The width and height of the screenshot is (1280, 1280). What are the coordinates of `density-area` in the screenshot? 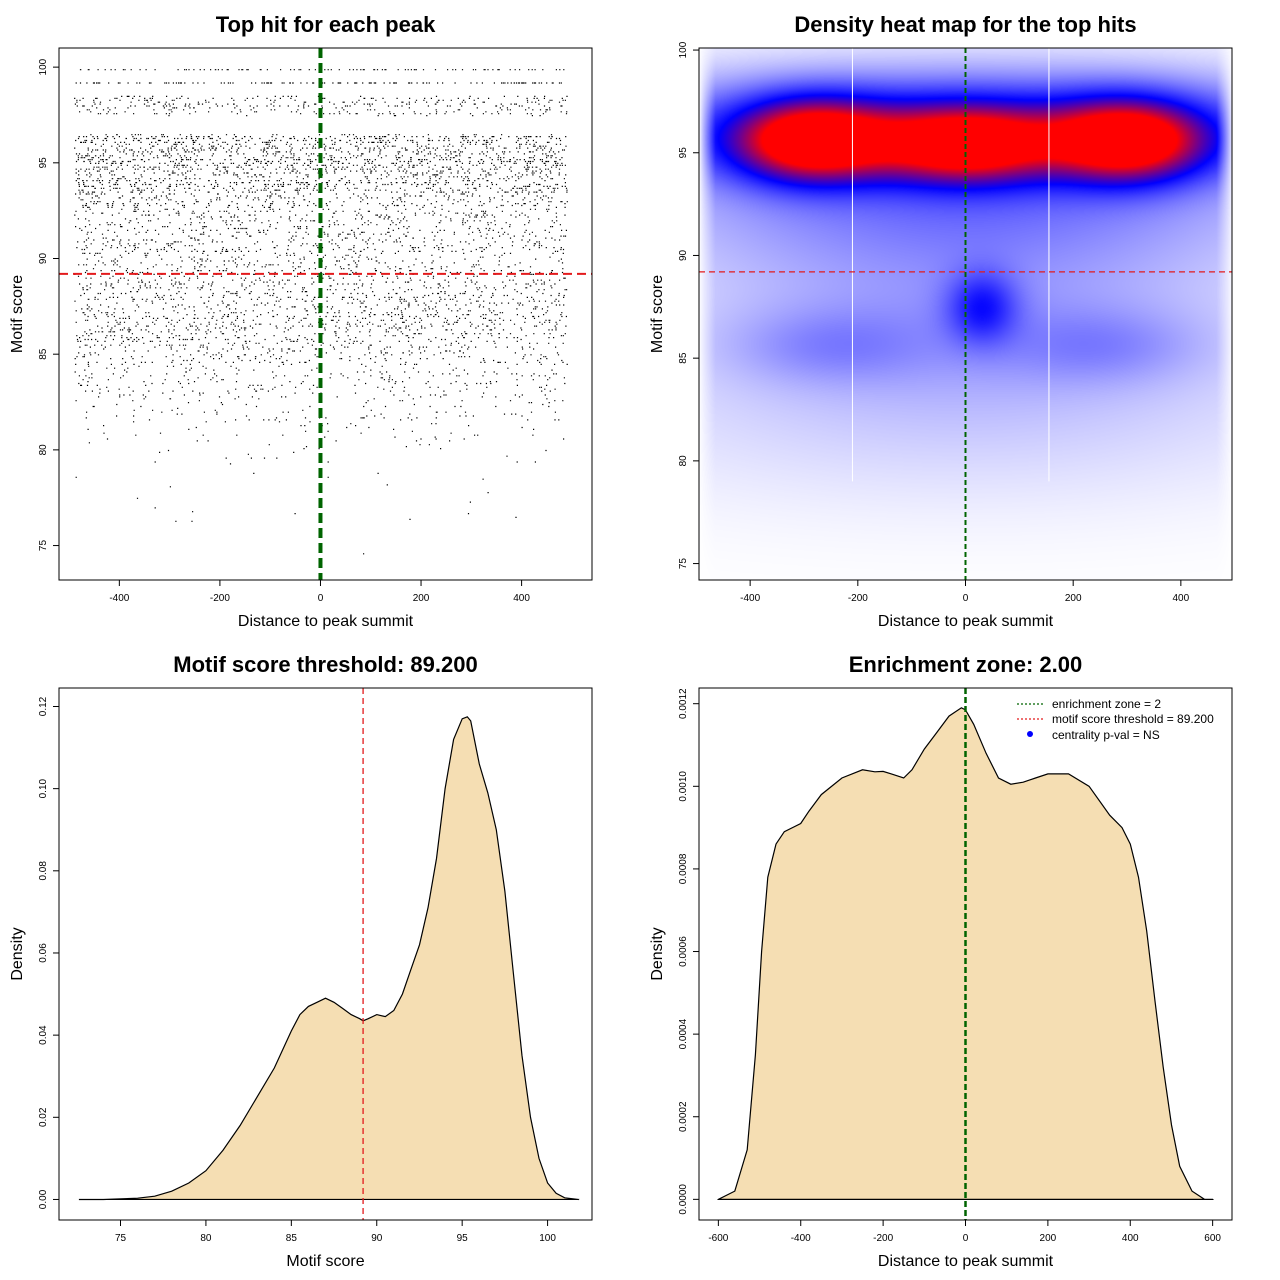 It's located at (329, 958).